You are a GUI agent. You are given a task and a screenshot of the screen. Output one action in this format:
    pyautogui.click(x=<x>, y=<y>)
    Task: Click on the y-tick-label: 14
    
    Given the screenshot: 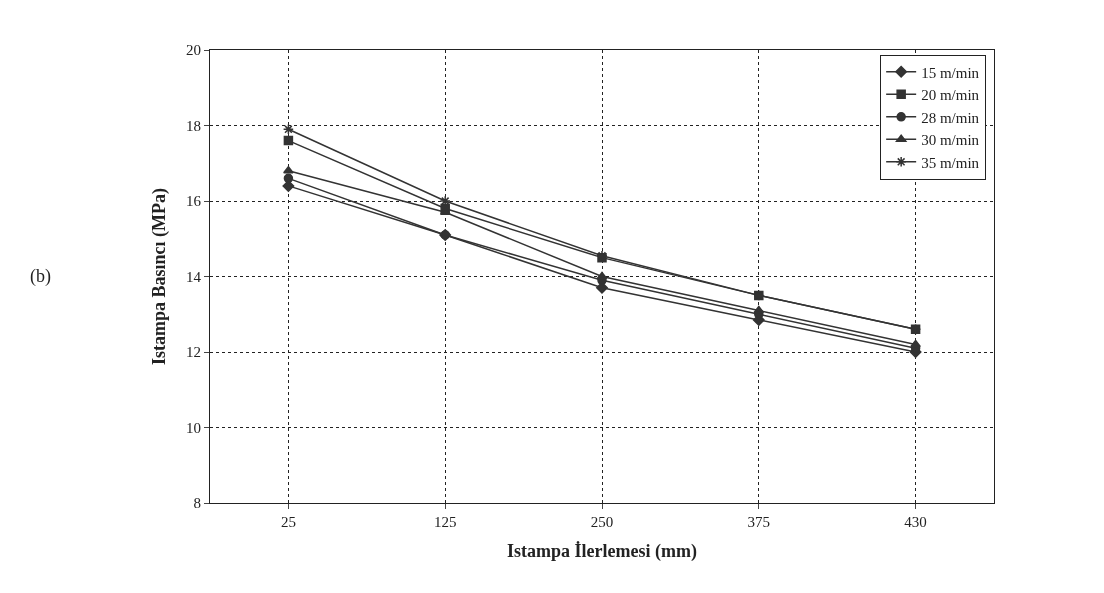 What is the action you would take?
    pyautogui.click(x=194, y=276)
    